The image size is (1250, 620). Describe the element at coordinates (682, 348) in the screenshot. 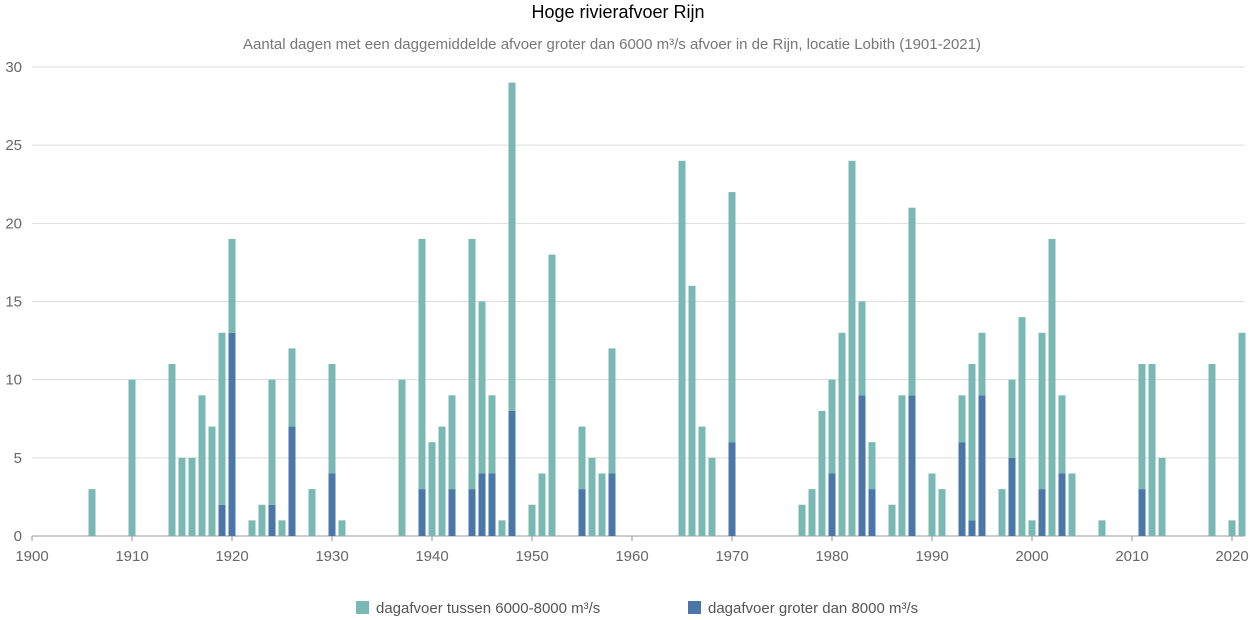

I see `bar-6000-8000-1965` at that location.